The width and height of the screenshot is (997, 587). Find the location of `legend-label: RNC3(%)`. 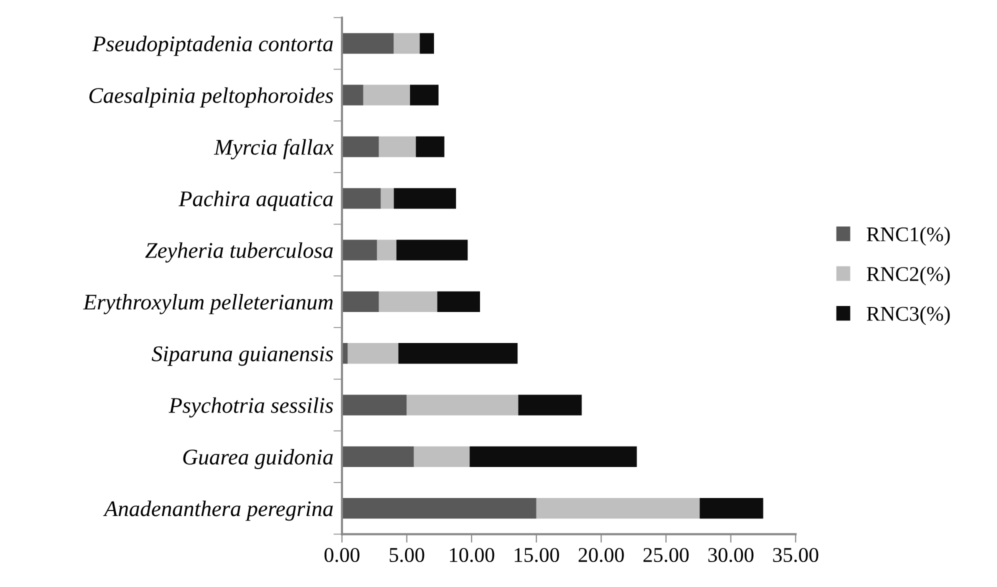

legend-label: RNC3(%) is located at coordinates (908, 316).